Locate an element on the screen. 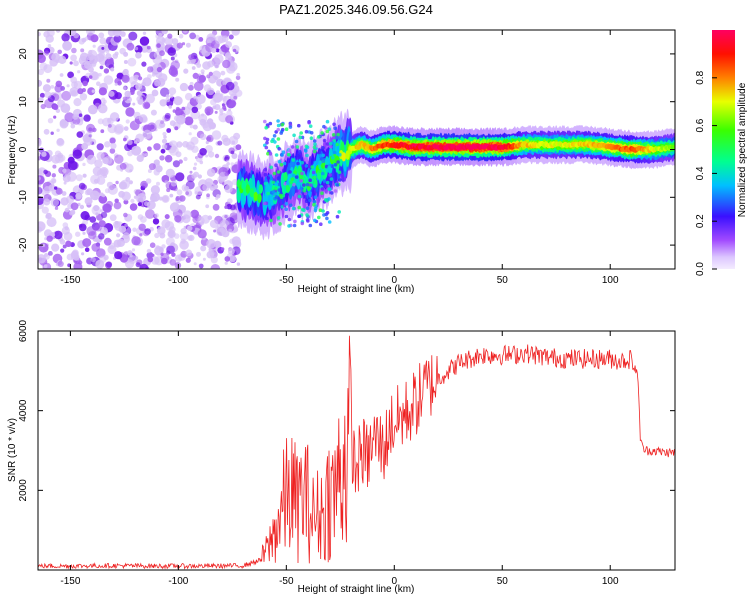 This screenshot has width=750, height=605. snr-x-tick-label: 0 is located at coordinates (395, 581).